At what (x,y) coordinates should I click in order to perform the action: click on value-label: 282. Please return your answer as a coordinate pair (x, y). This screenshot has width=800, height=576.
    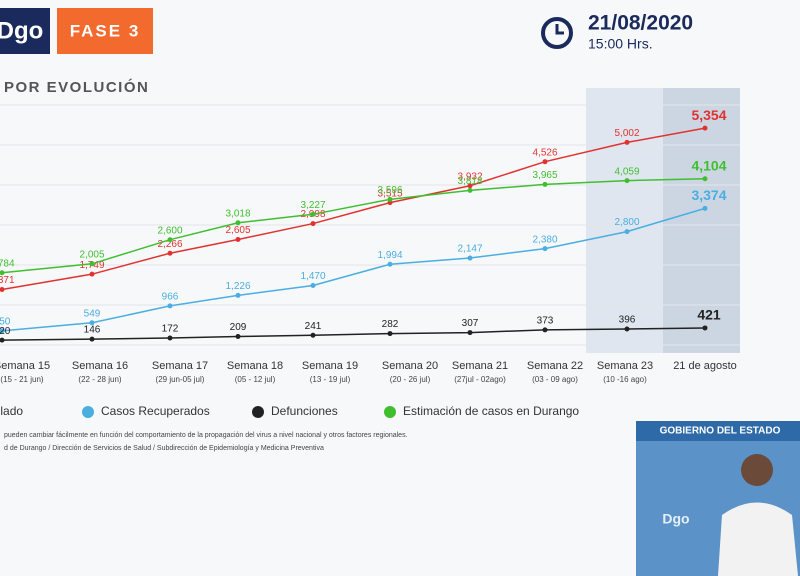
    Looking at the image, I should click on (390, 324).